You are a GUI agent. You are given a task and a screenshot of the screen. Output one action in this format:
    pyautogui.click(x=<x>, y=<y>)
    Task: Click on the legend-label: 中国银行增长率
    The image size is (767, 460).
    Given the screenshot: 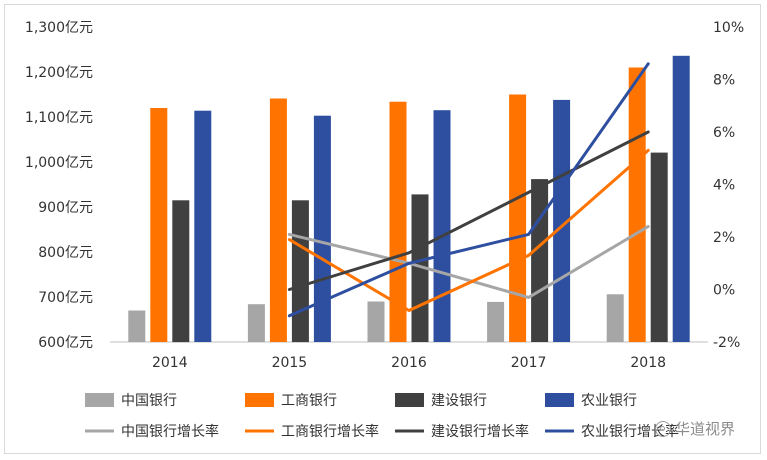 What is the action you would take?
    pyautogui.click(x=170, y=431)
    